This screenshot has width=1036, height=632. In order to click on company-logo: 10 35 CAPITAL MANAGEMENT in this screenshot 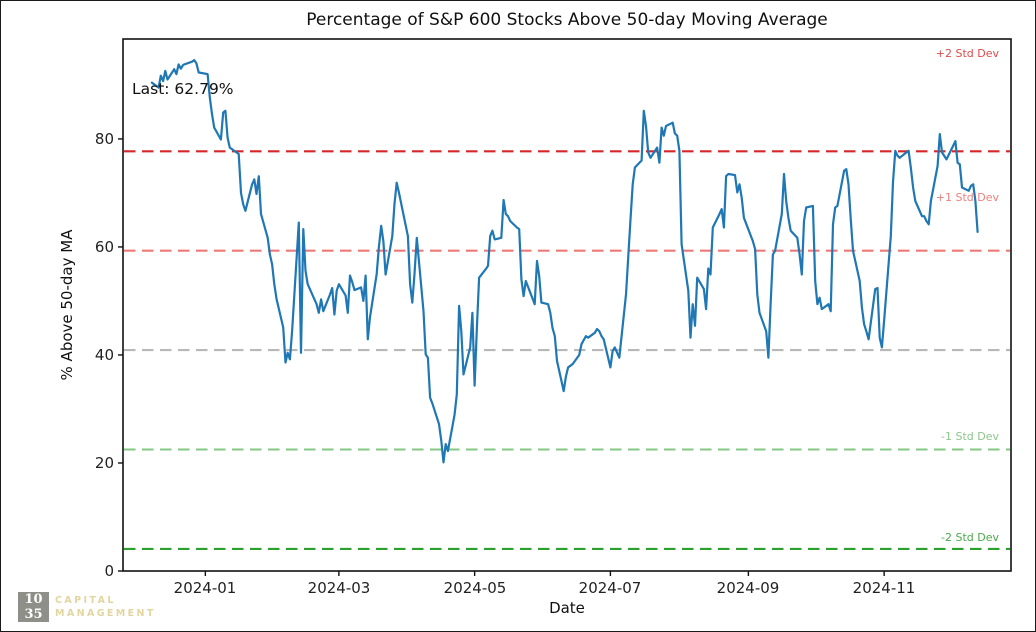, I will do `click(87, 607)`.